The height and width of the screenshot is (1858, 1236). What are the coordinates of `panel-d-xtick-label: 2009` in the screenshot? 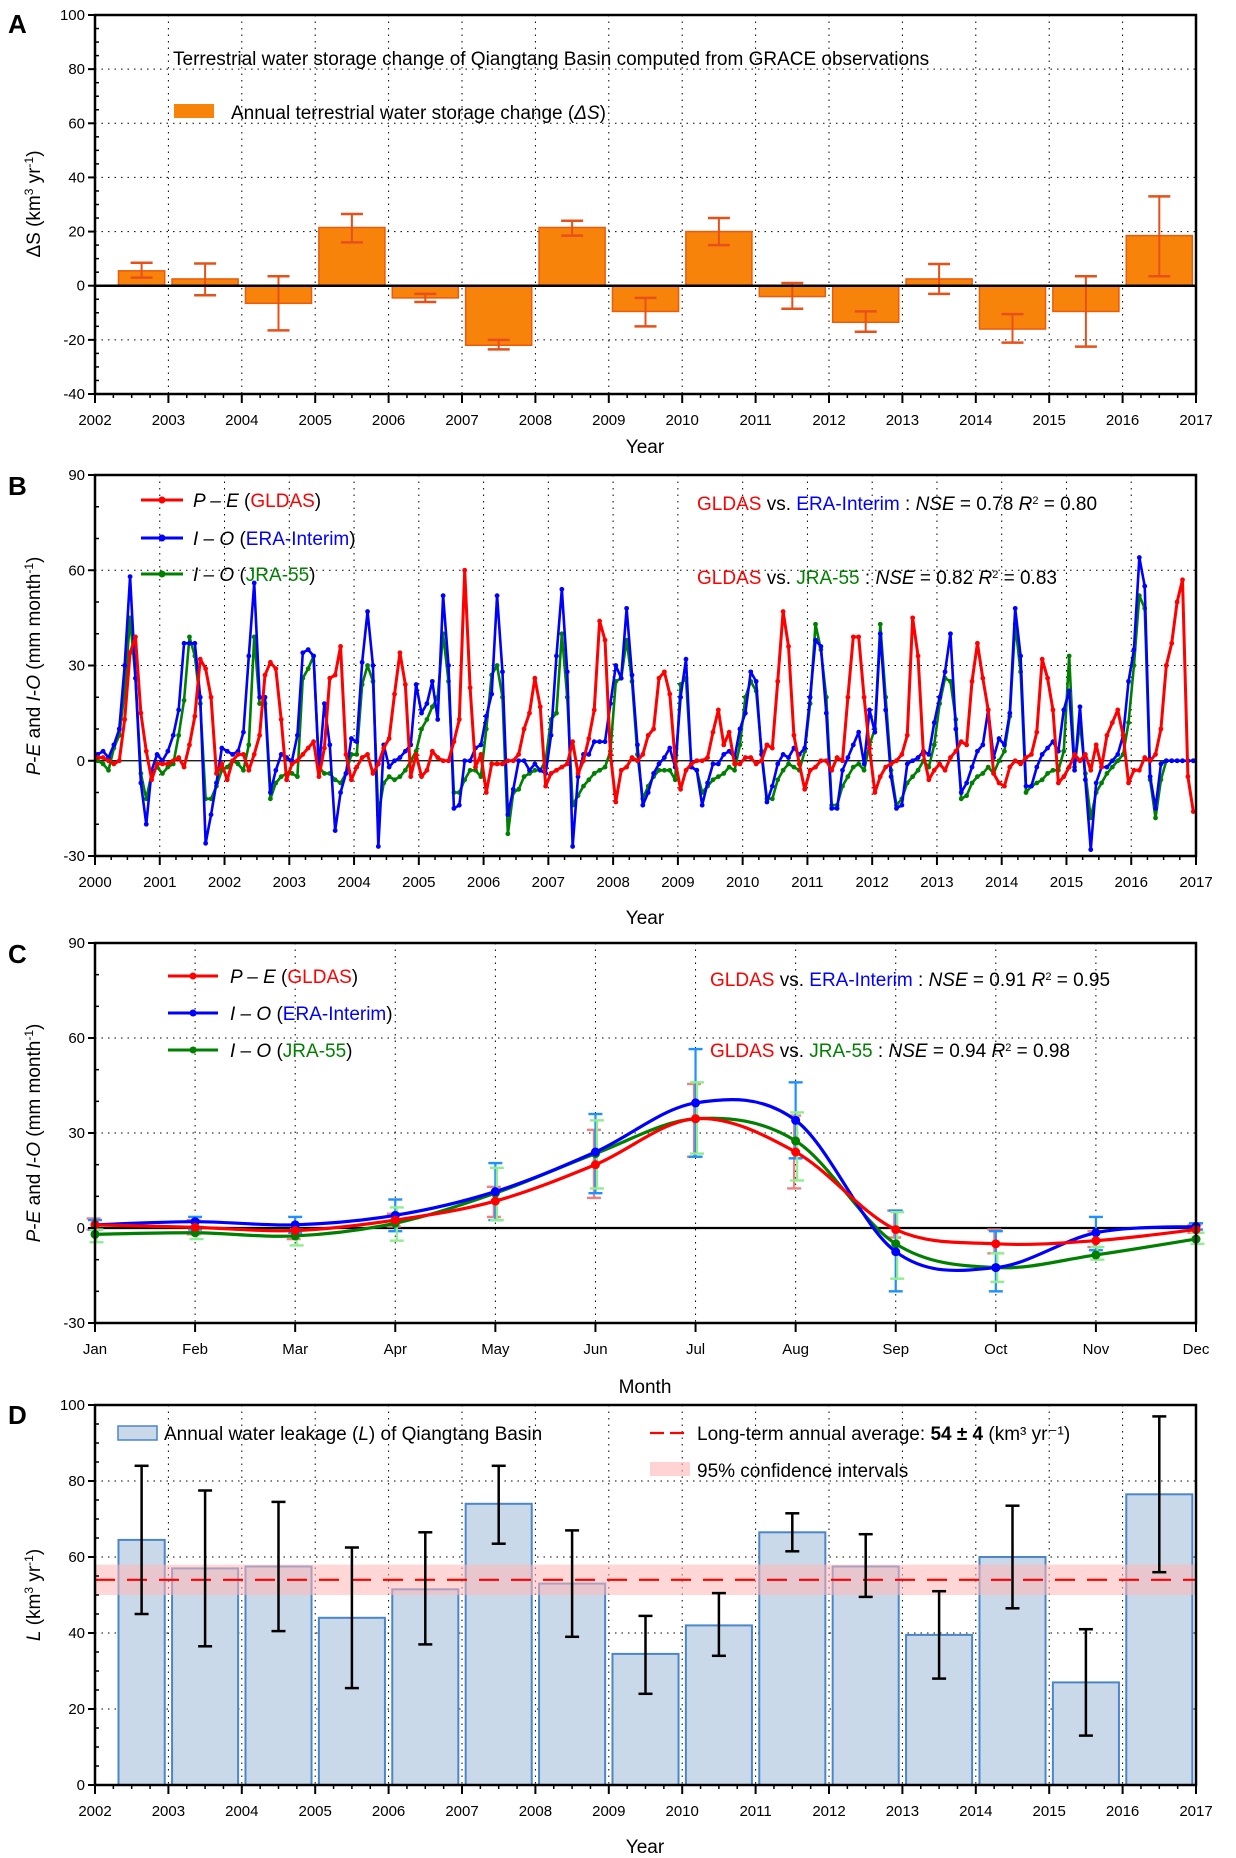 It's located at (608, 1811).